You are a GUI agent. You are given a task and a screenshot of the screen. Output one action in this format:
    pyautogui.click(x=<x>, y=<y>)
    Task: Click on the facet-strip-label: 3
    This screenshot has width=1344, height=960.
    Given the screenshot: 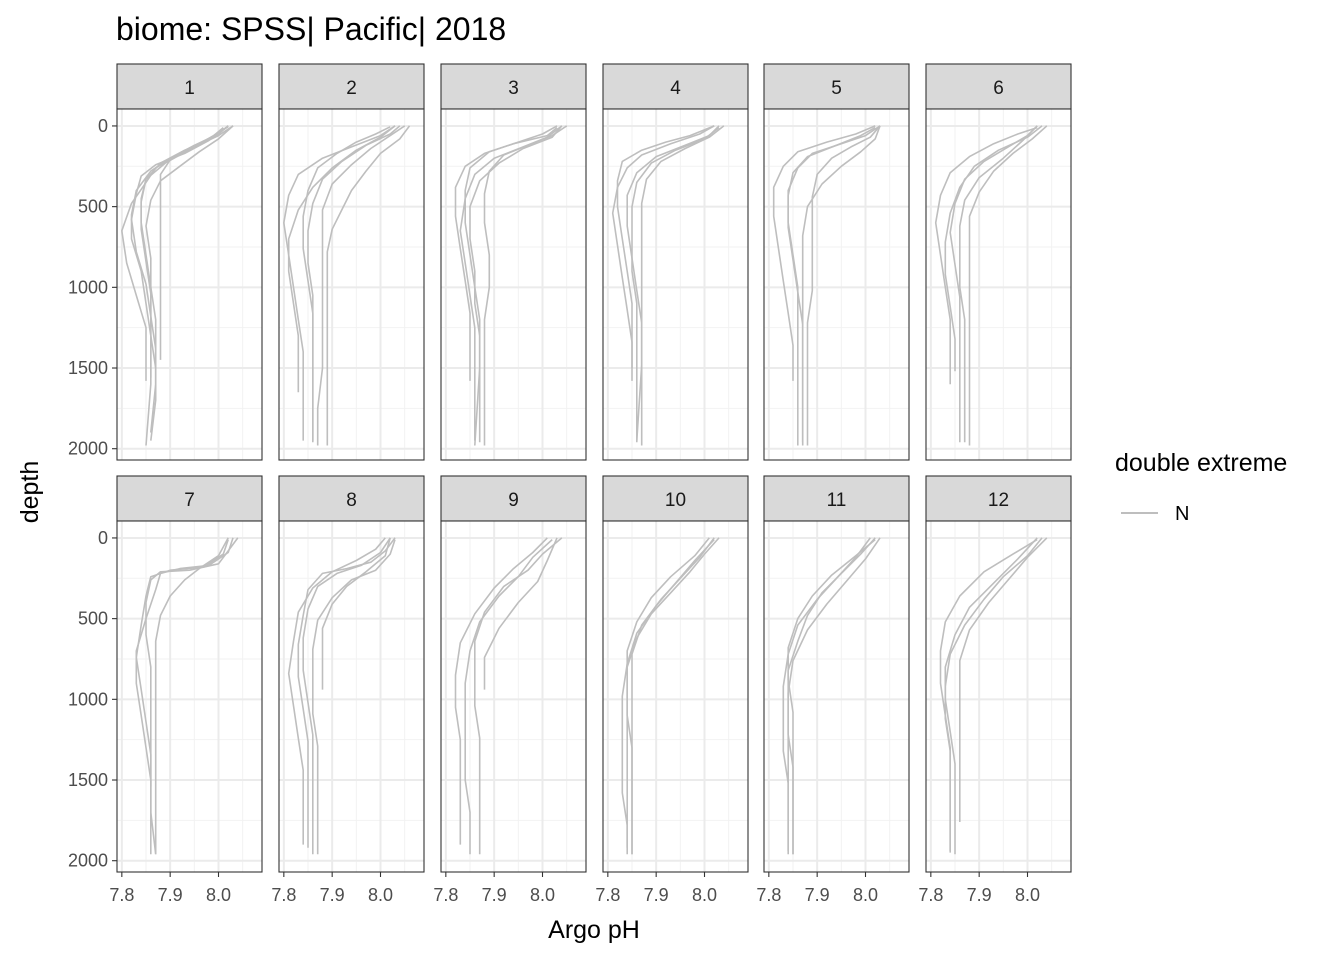 What is the action you would take?
    pyautogui.click(x=513, y=88)
    